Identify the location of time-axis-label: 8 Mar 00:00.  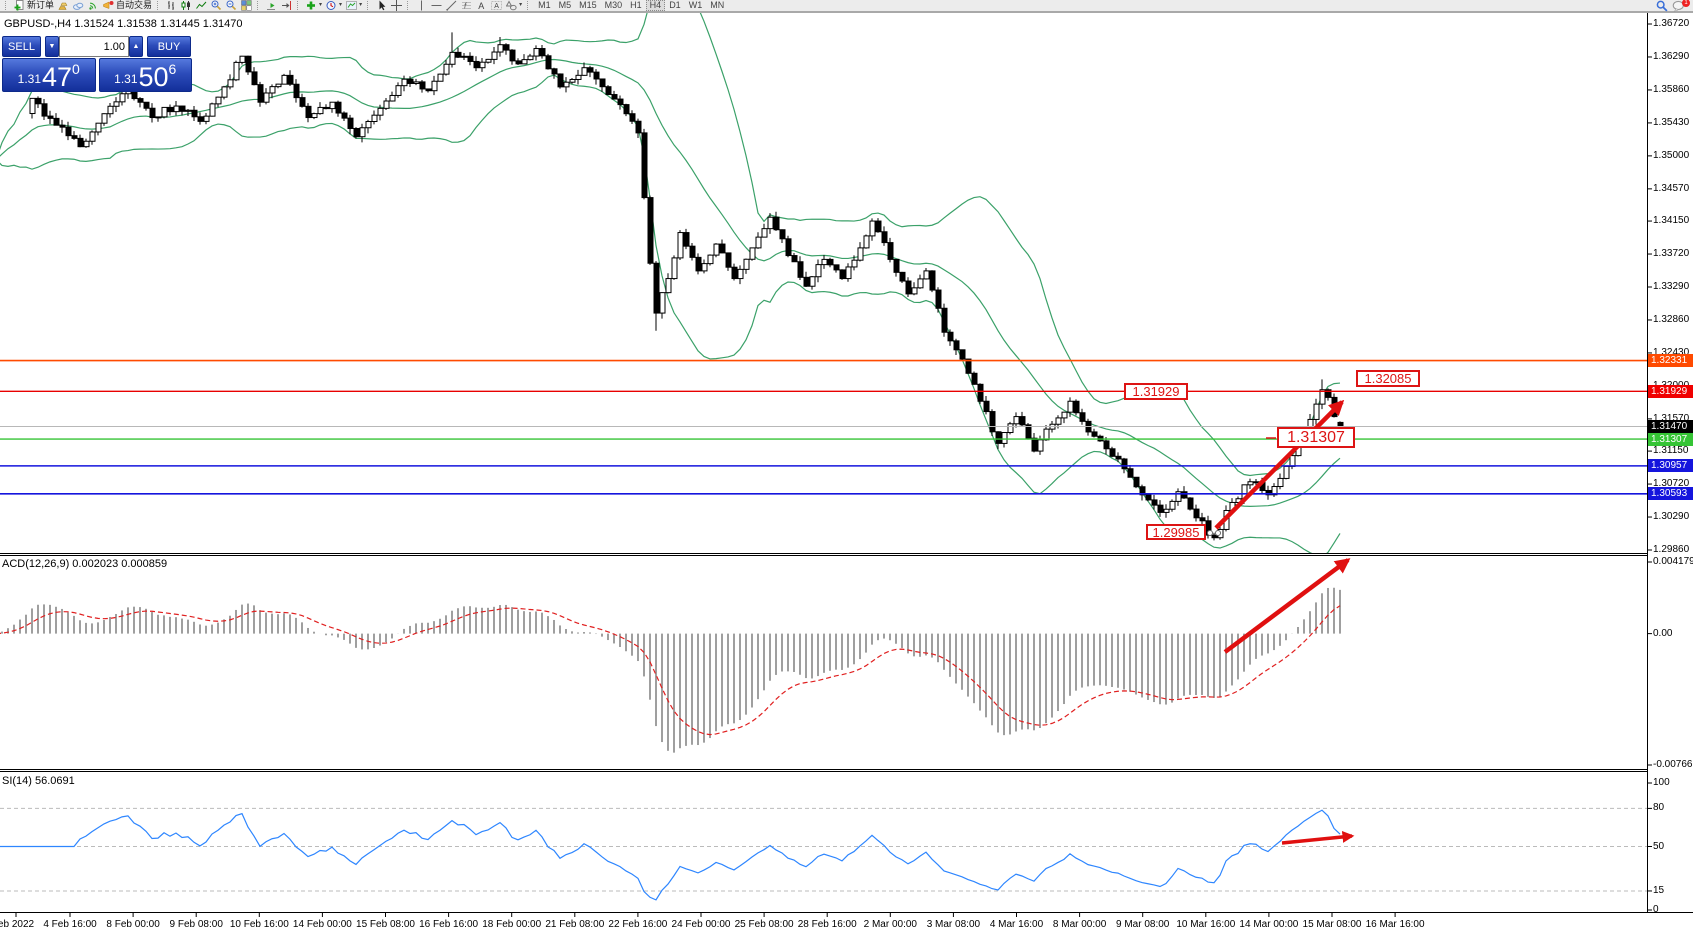
(1079, 924).